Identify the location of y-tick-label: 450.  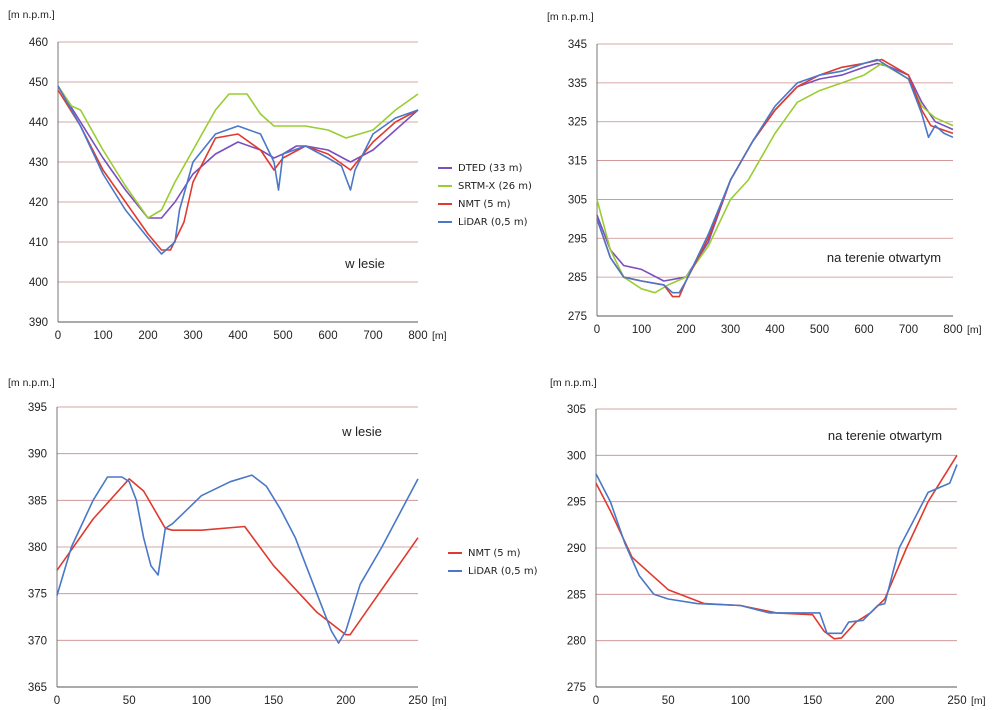
(38, 83).